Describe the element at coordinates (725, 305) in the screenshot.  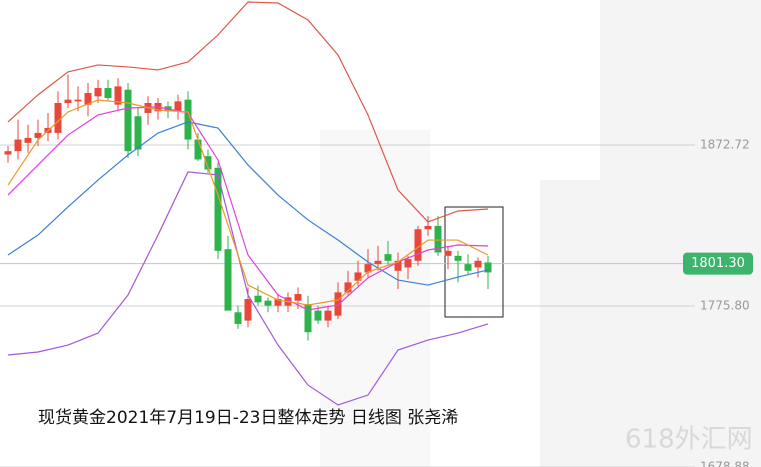
I see `y-tick-label: 1775.80` at that location.